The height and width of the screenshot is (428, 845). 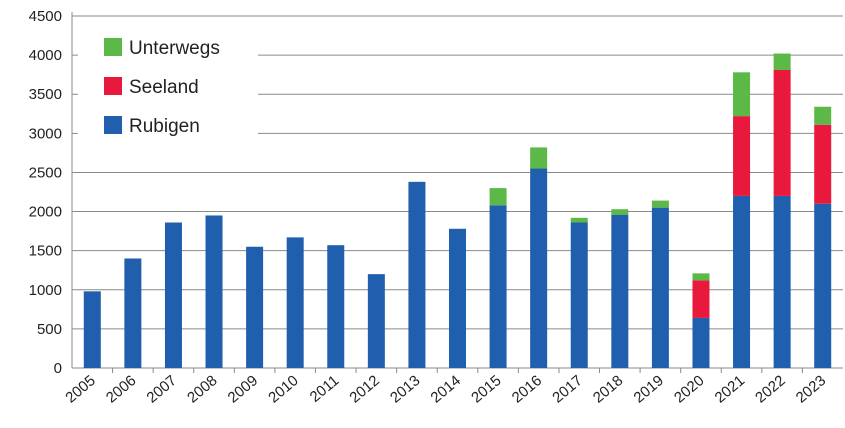 I want to click on bar-rubigen-2022, so click(x=782, y=281).